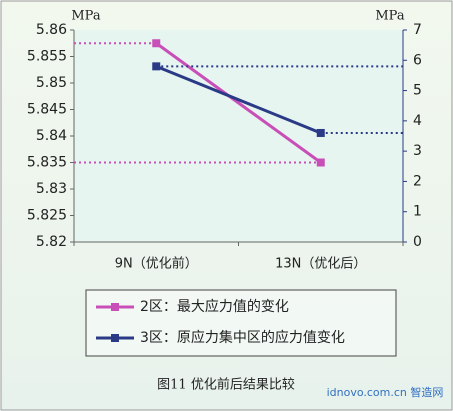 The height and width of the screenshot is (411, 453). I want to click on y2-axis-label: MPa, so click(389, 16).